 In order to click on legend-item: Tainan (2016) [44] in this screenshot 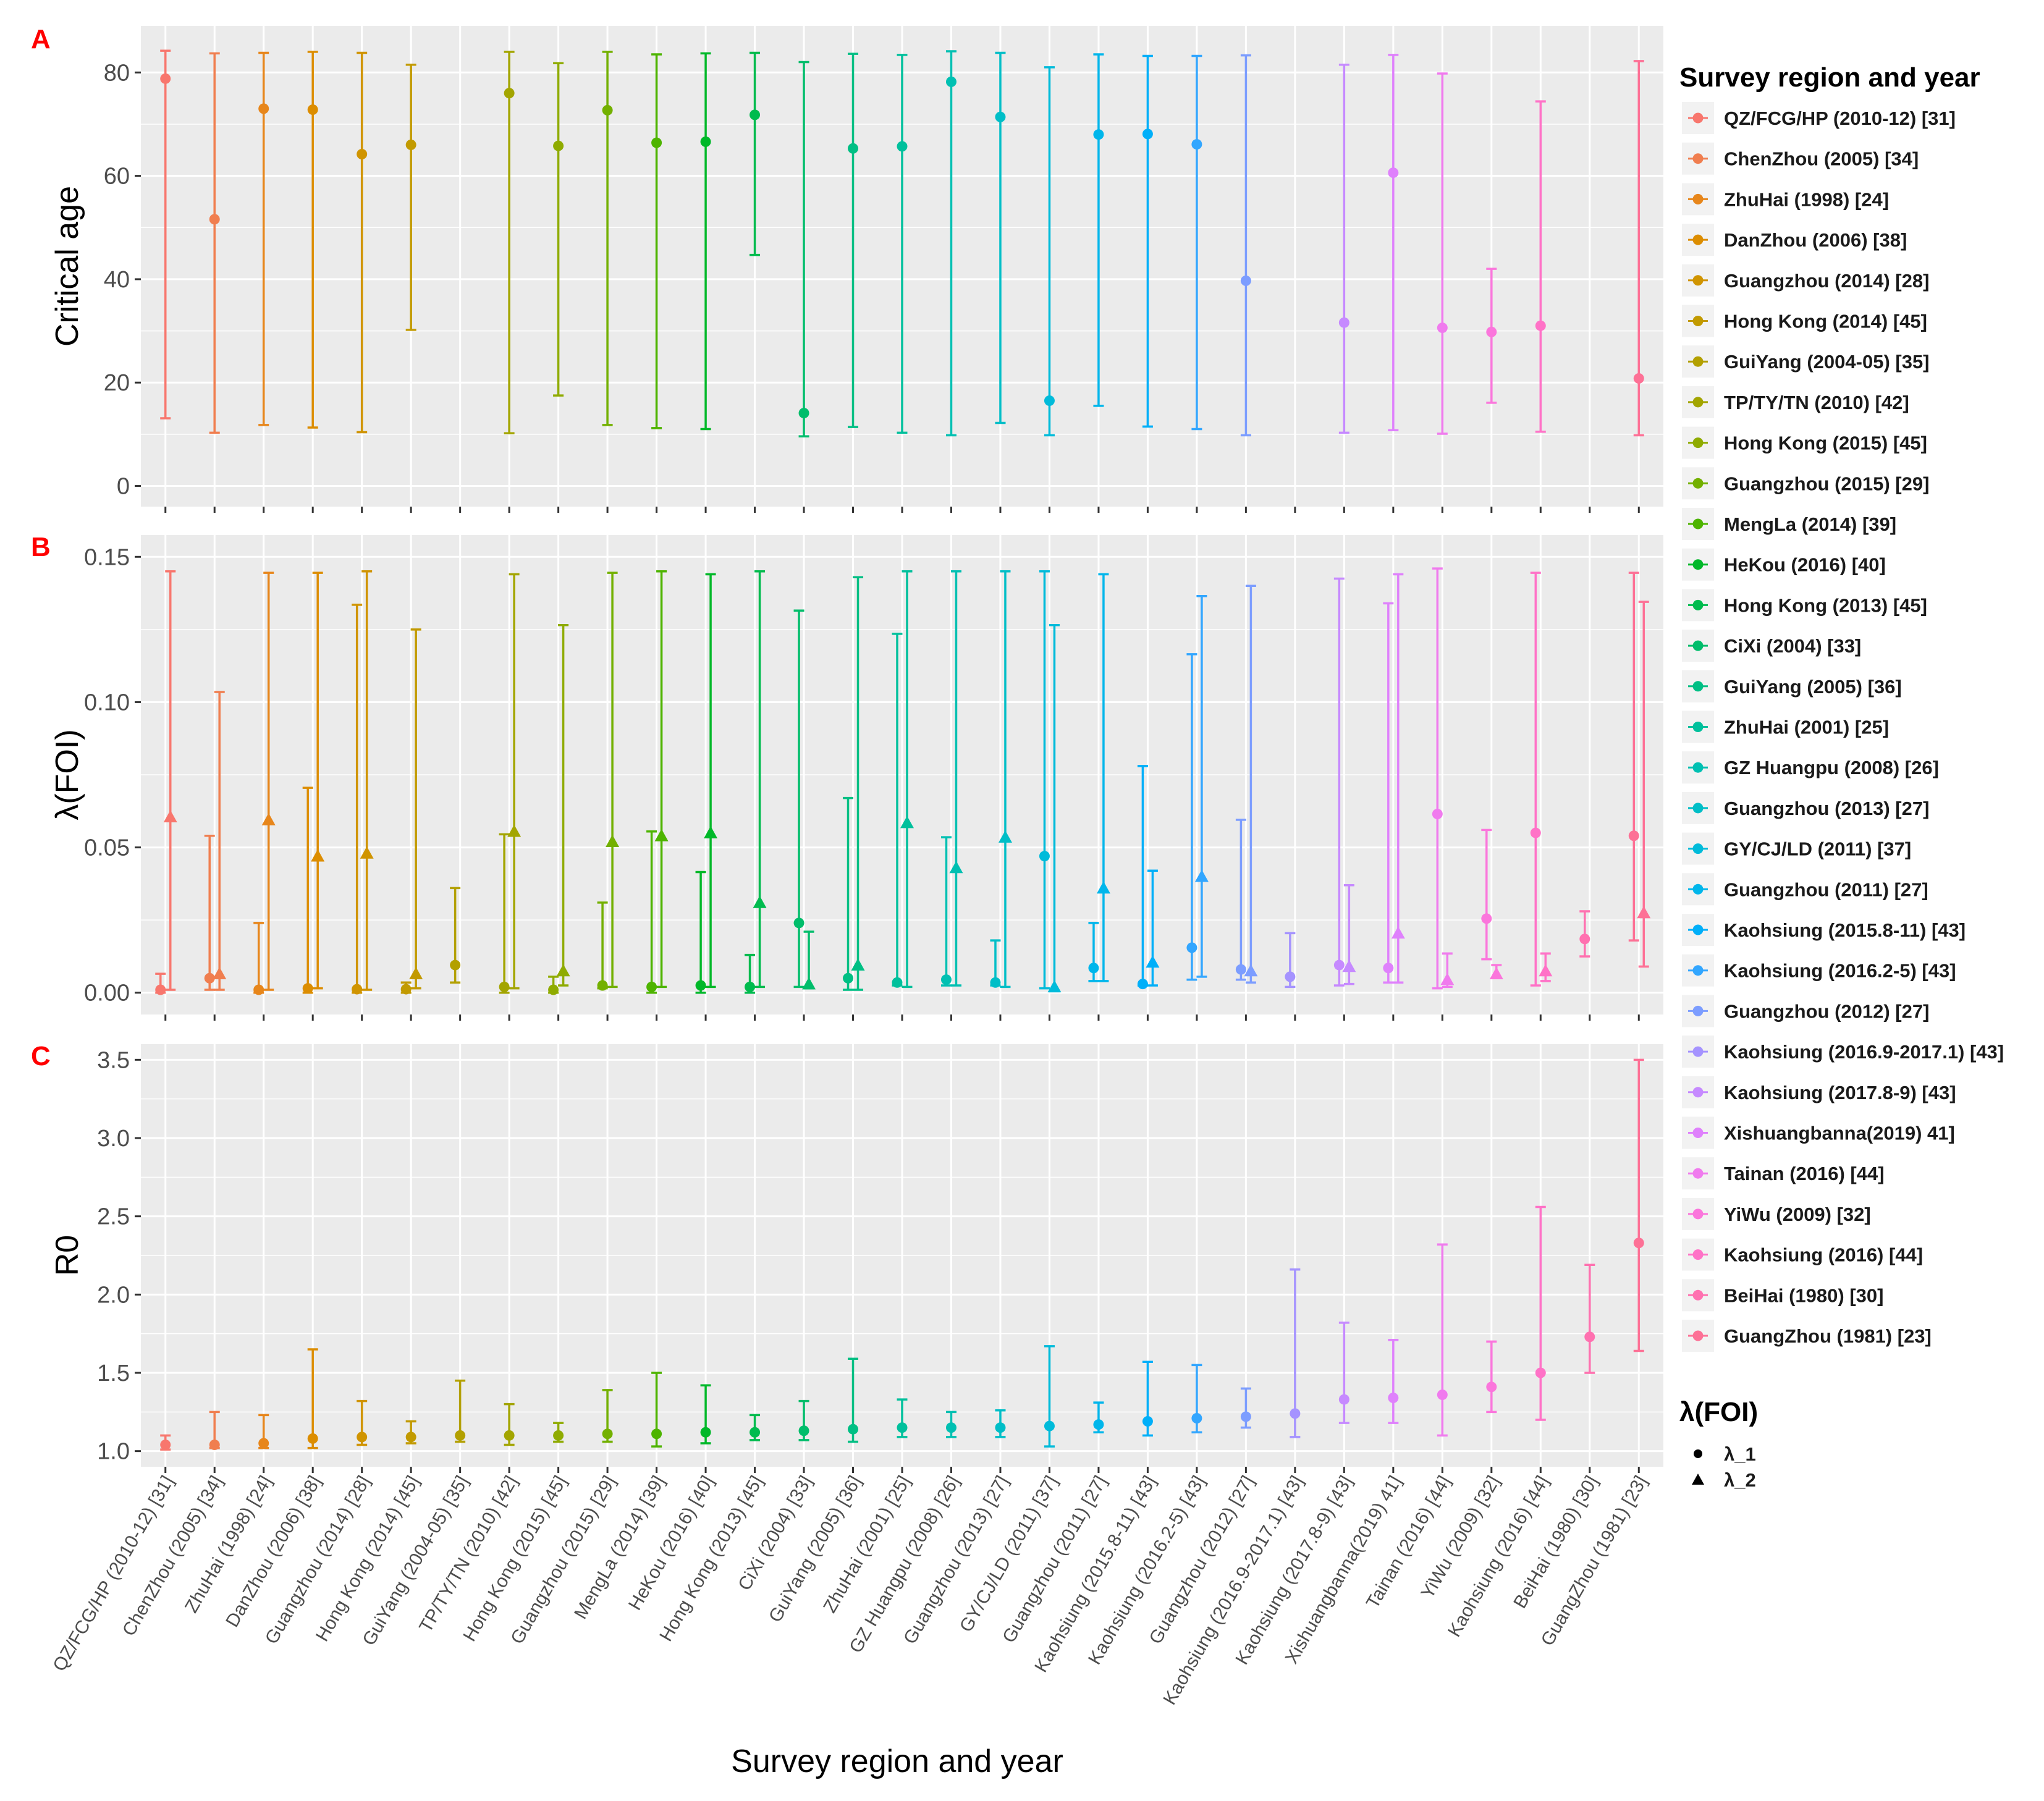, I will do `click(1783, 1173)`.